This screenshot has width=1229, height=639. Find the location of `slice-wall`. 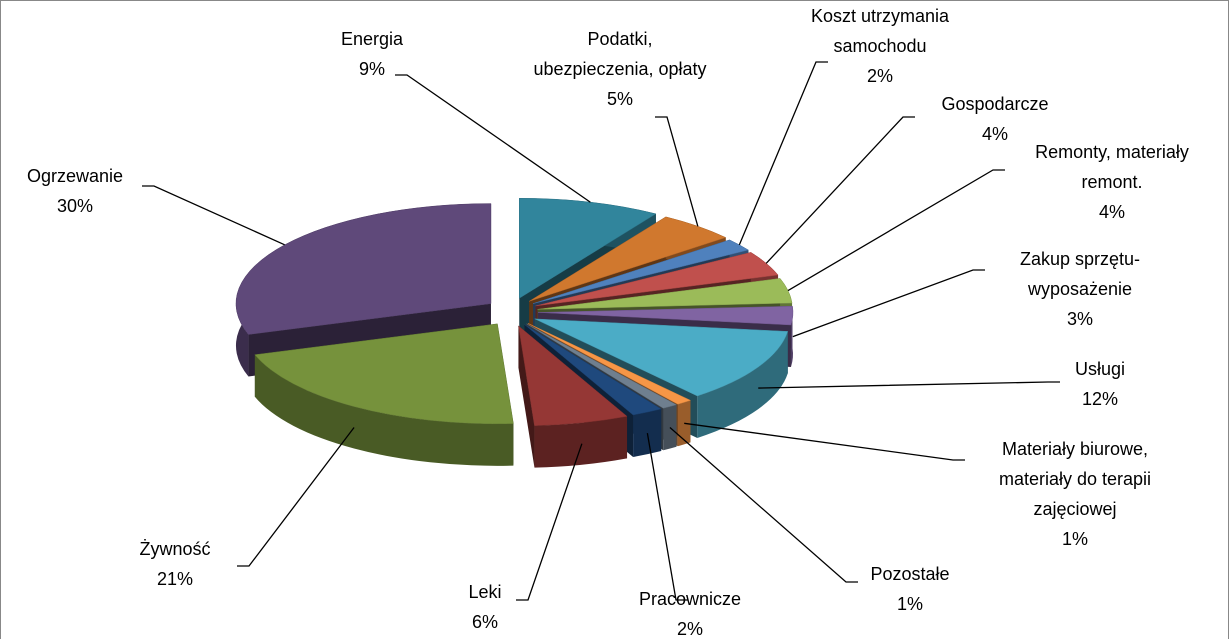

slice-wall is located at coordinates (526, 396).